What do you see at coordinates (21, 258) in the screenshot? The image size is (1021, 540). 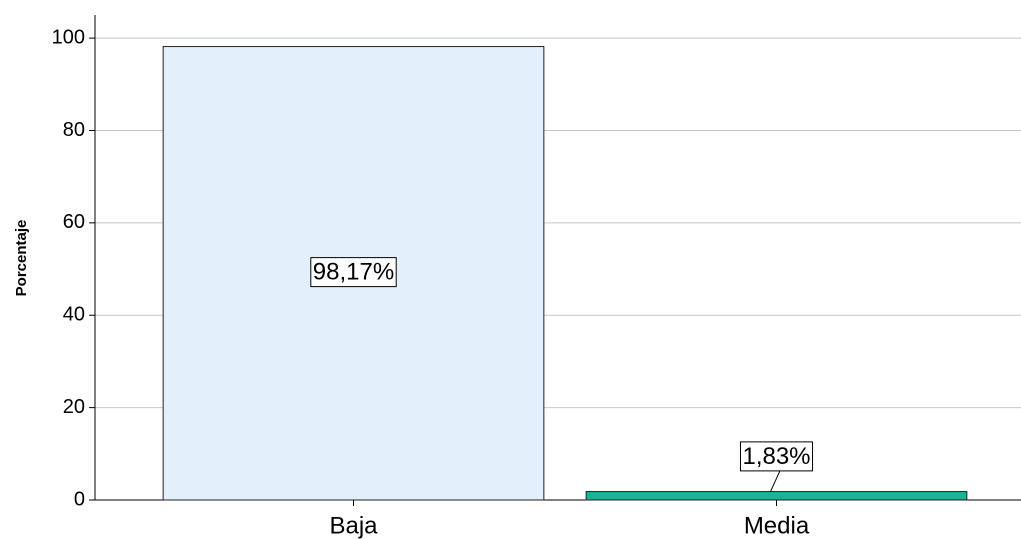 I see `y-axis-label: Porcentaje` at bounding box center [21, 258].